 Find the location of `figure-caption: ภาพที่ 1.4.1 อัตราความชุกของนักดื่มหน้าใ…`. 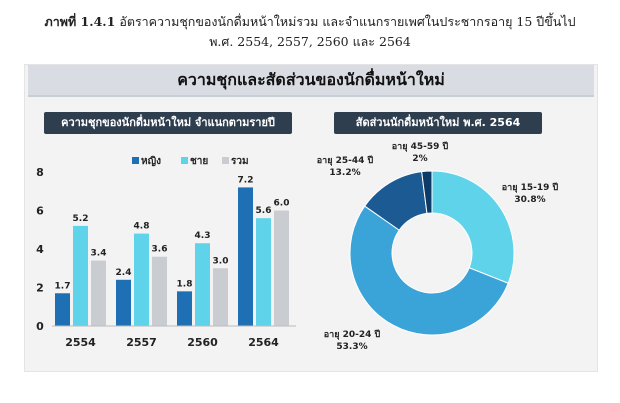

figure-caption: ภาพที่ 1.4.1 อัตราความชุกของนักดื่มหน้าใ… is located at coordinates (310, 32).